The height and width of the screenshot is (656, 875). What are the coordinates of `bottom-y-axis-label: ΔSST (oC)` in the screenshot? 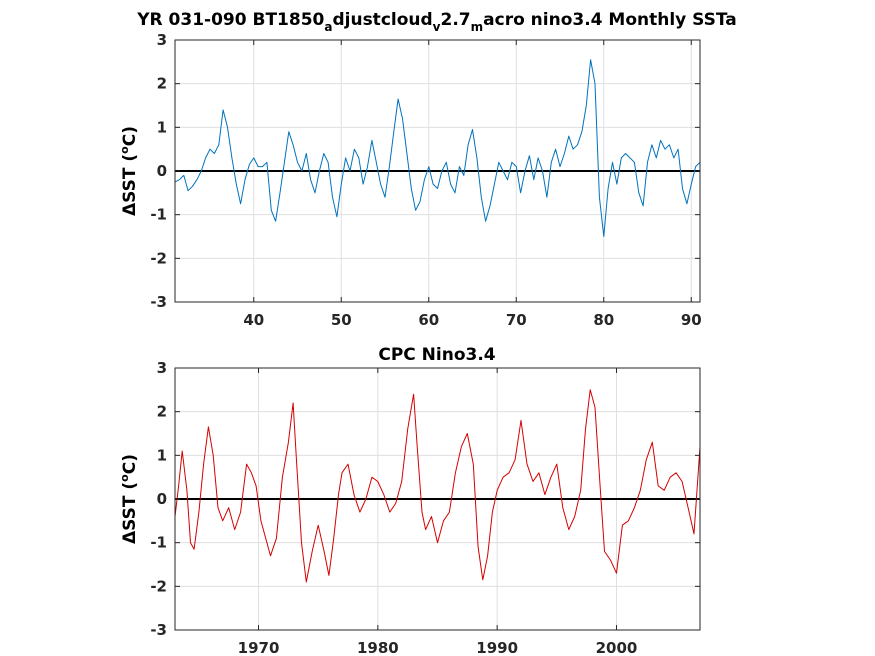 It's located at (129, 499).